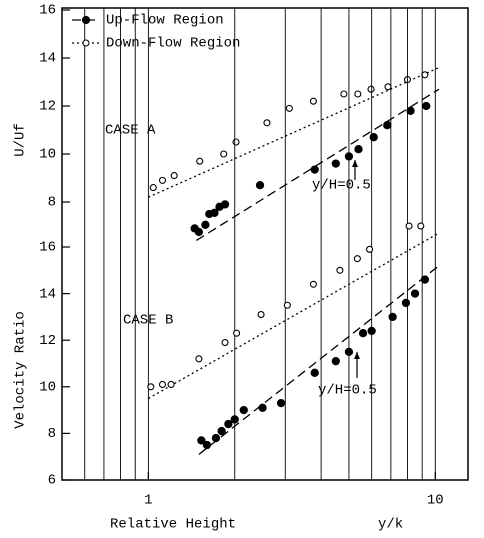 This screenshot has height=538, width=484. What do you see at coordinates (21, 140) in the screenshot?
I see `y-axis-label: U/Uf` at bounding box center [21, 140].